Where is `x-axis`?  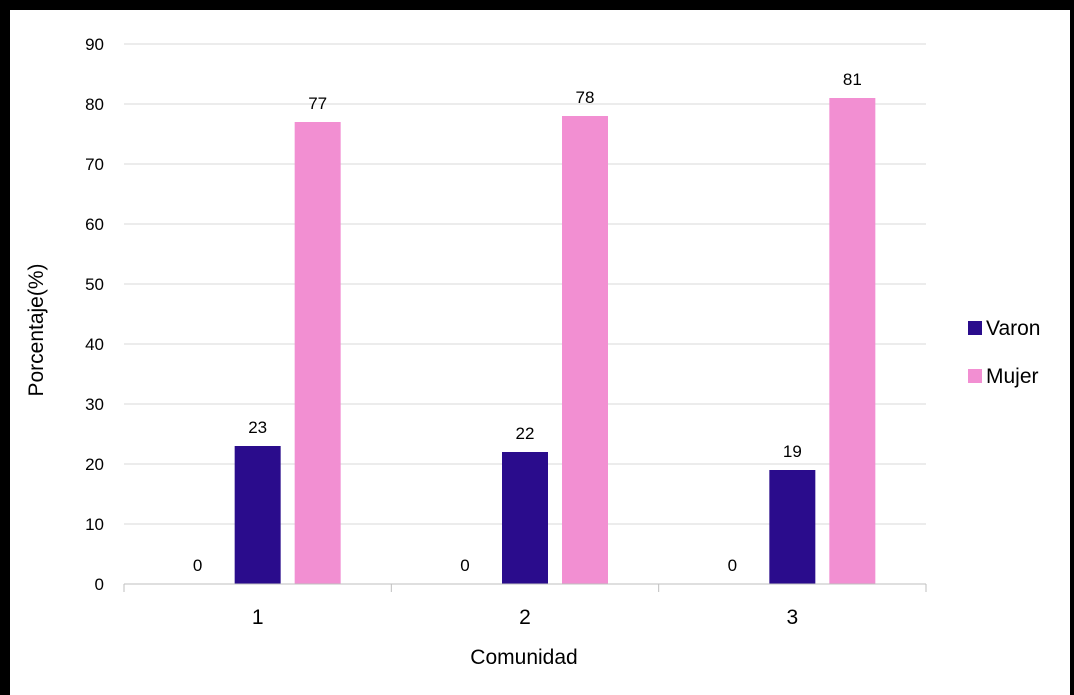 x-axis is located at coordinates (525, 587).